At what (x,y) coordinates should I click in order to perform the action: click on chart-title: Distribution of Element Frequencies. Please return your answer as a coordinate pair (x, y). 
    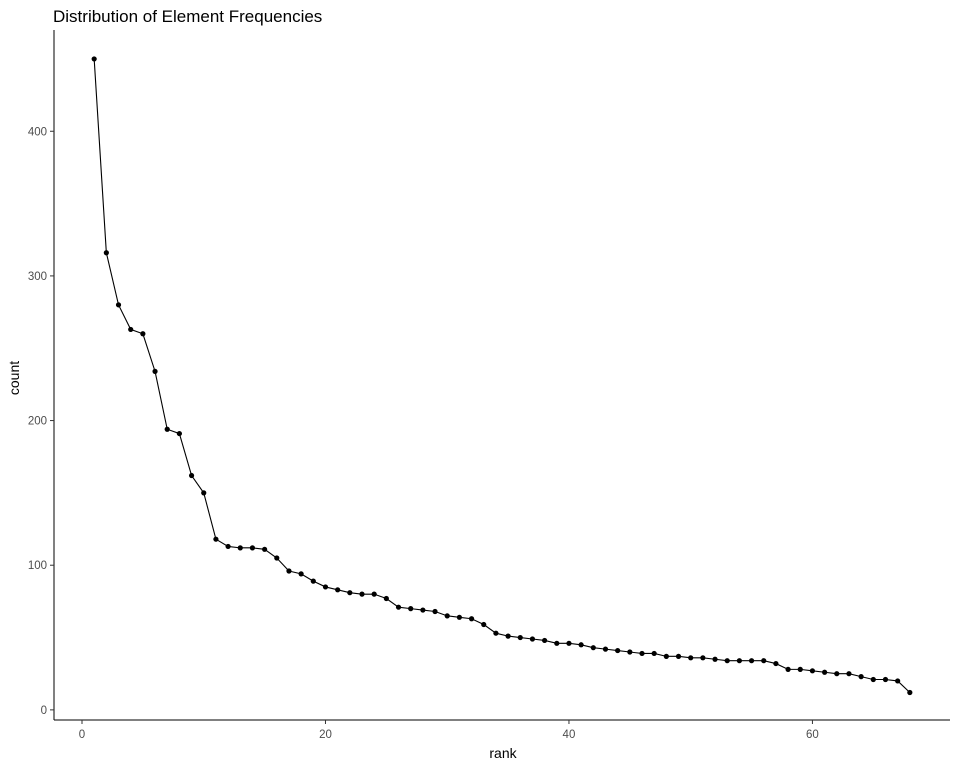
    Looking at the image, I should click on (187, 16).